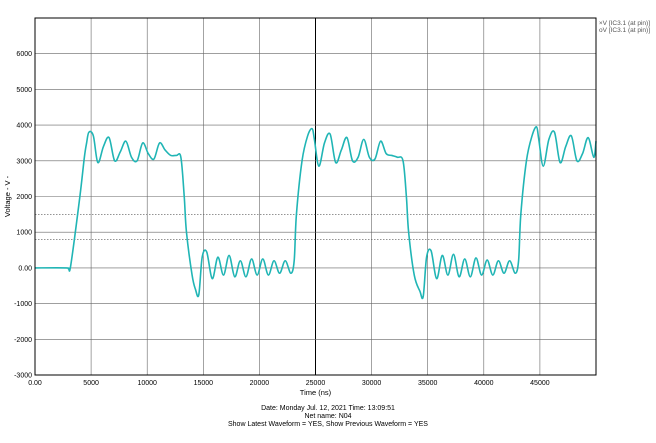 This screenshot has height=443, width=656. What do you see at coordinates (315, 227) in the screenshot?
I see `reference-lines` at bounding box center [315, 227].